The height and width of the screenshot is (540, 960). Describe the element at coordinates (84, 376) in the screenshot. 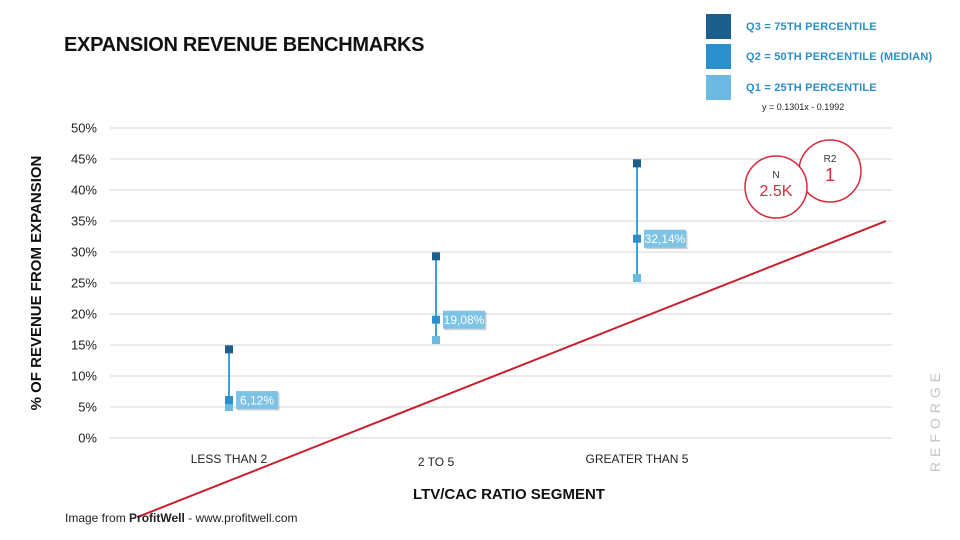

I see `y-tick-label: 10%` at that location.